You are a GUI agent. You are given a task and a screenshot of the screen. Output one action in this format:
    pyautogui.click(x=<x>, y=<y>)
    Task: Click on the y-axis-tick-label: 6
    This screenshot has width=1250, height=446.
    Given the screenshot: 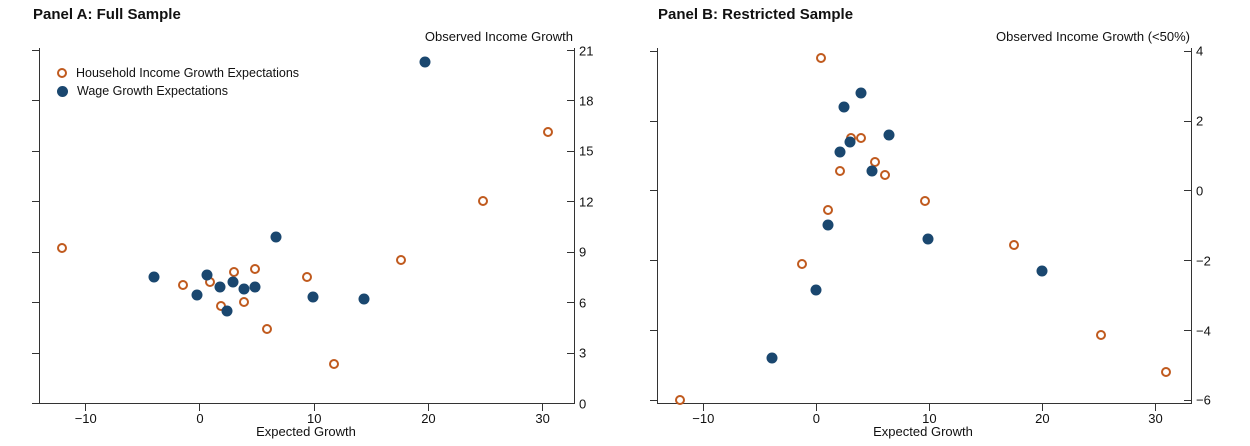 What is the action you would take?
    pyautogui.click(x=583, y=303)
    